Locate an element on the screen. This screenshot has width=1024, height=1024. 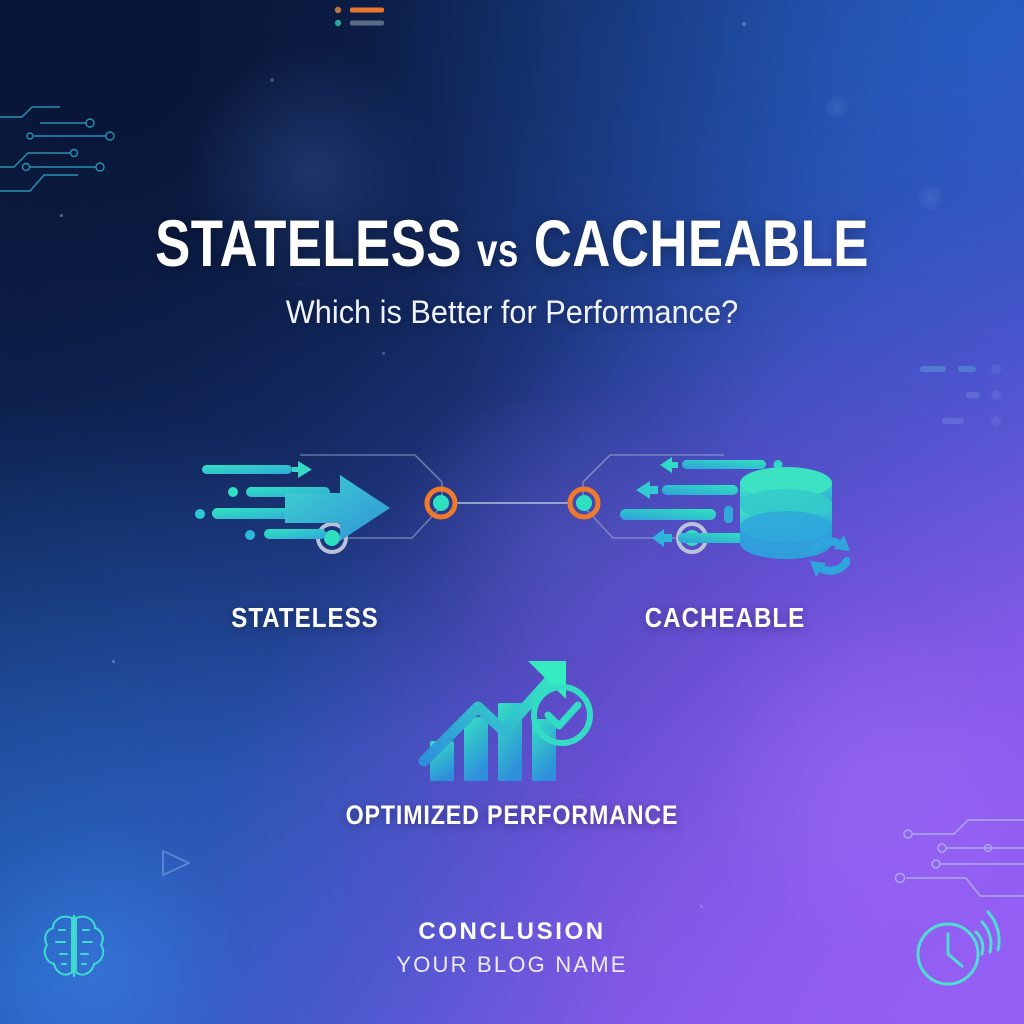
stateless-icon-wrap is located at coordinates (305, 510).